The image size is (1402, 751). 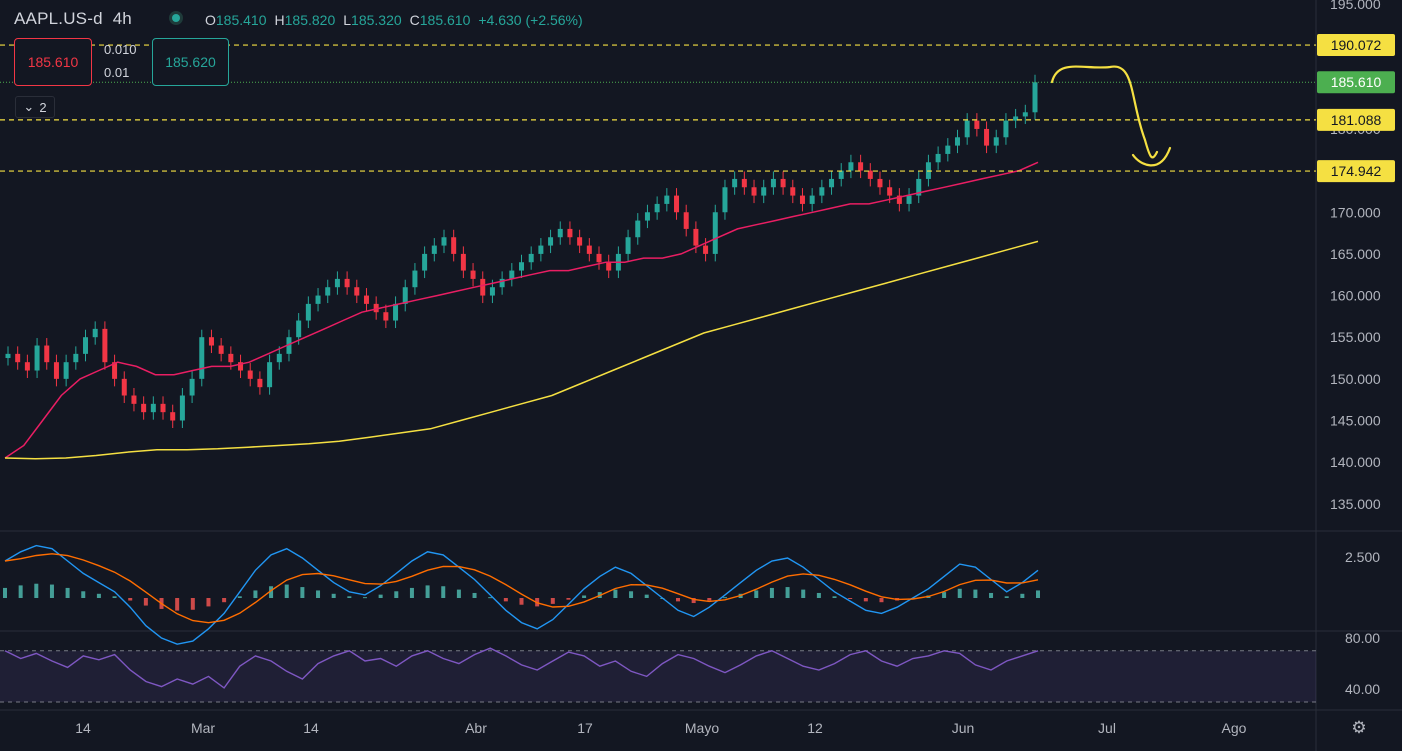 What do you see at coordinates (376, 20) in the screenshot?
I see `low-value: 185.320` at bounding box center [376, 20].